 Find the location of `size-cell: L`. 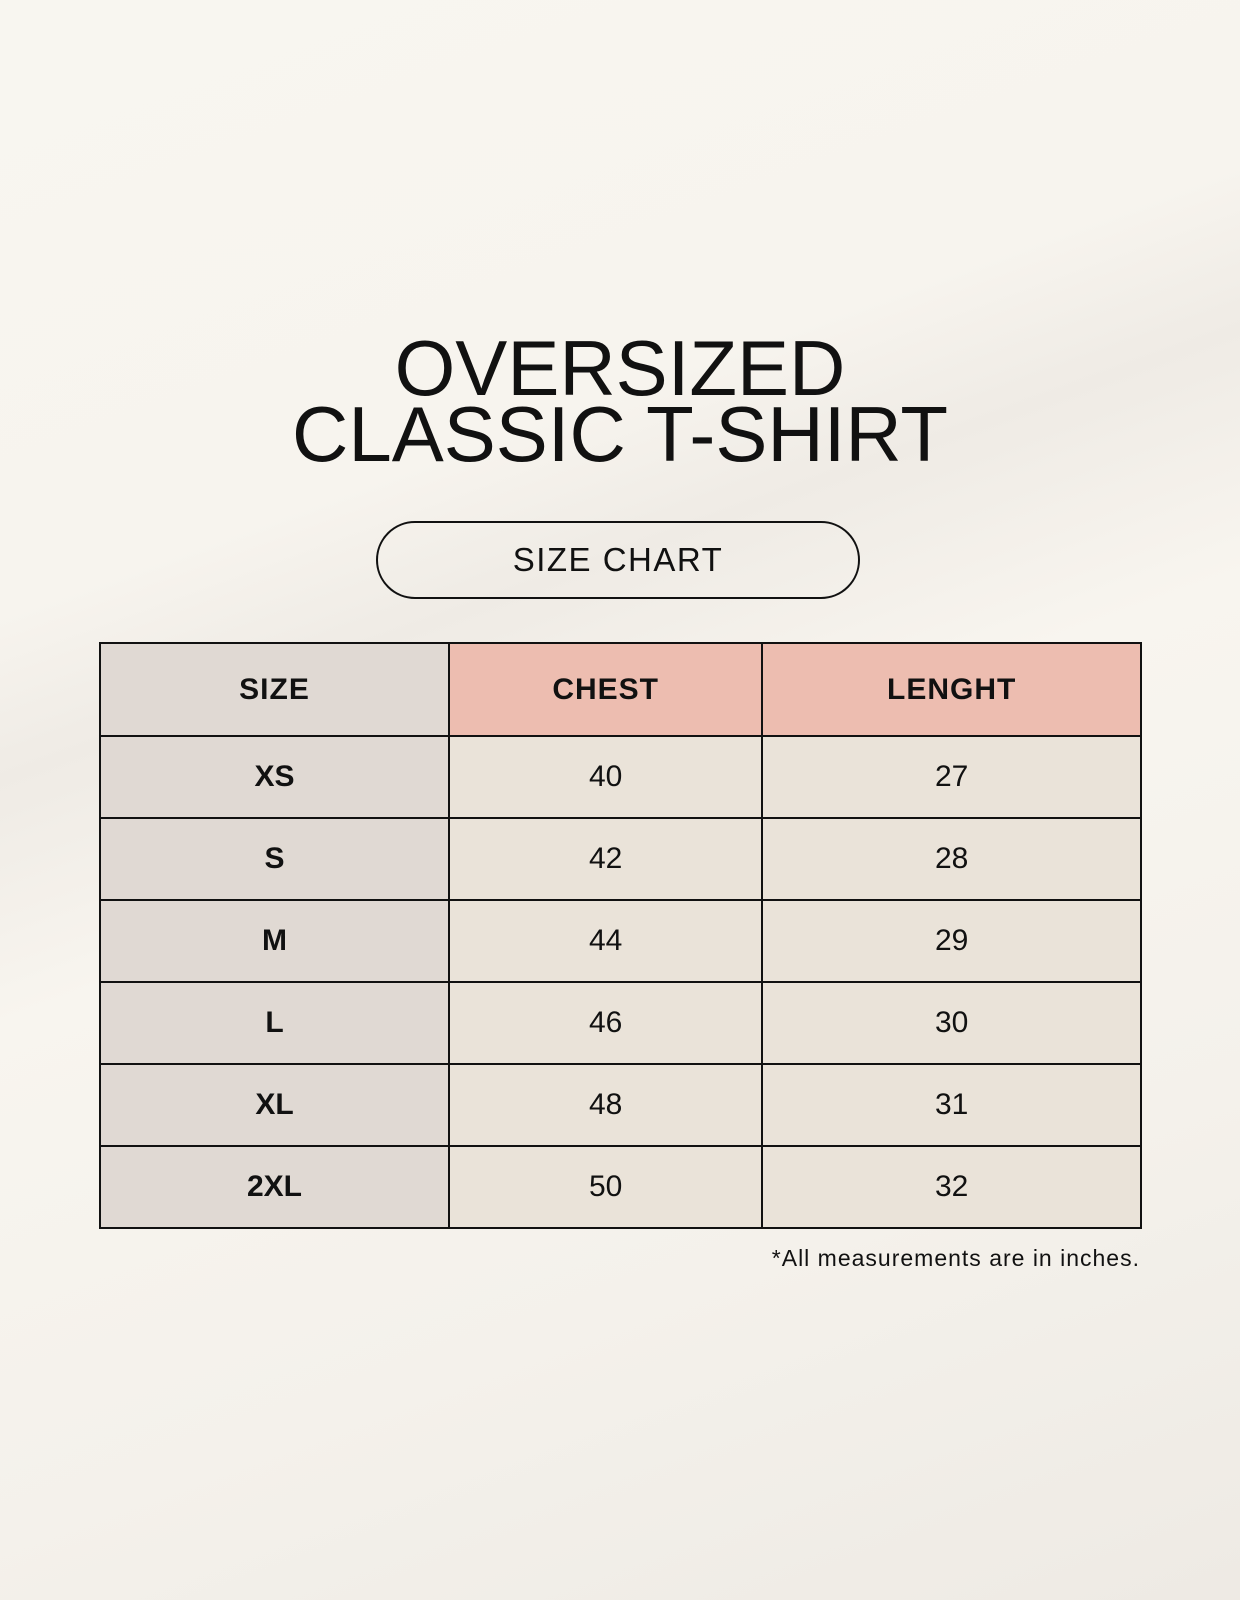

size-cell: L is located at coordinates (274, 1023).